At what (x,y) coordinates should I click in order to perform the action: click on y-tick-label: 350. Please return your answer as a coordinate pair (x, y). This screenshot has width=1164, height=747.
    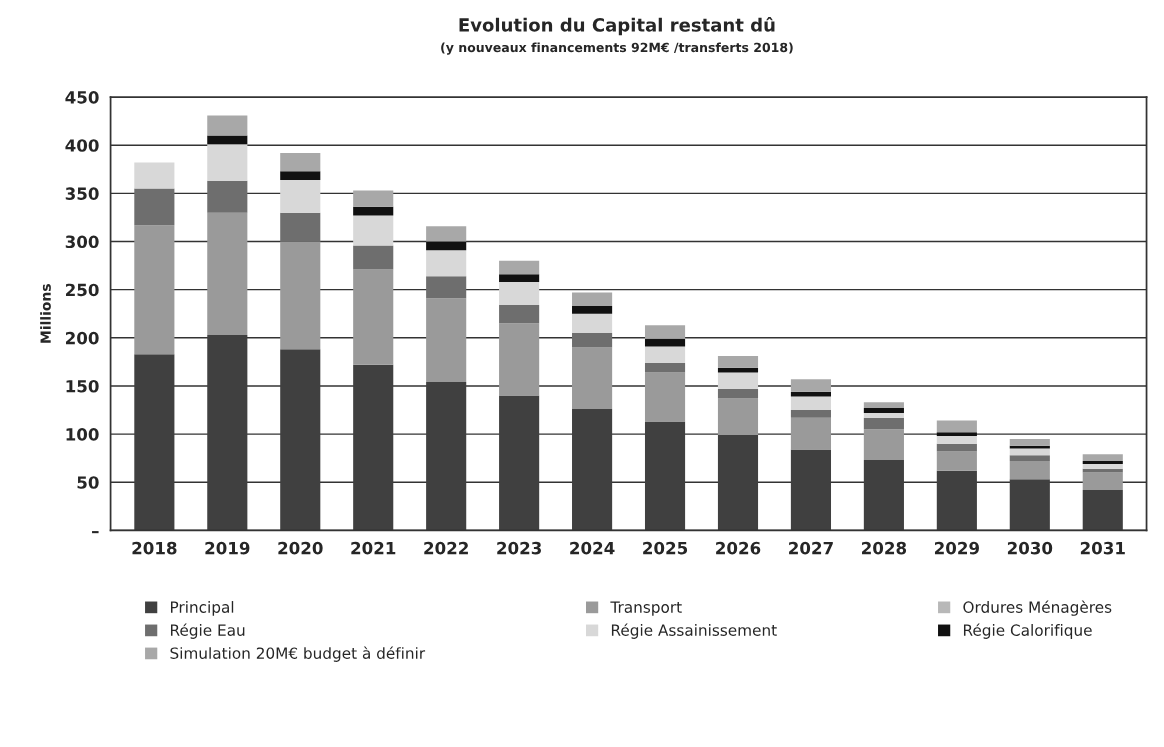
    Looking at the image, I should click on (82, 193).